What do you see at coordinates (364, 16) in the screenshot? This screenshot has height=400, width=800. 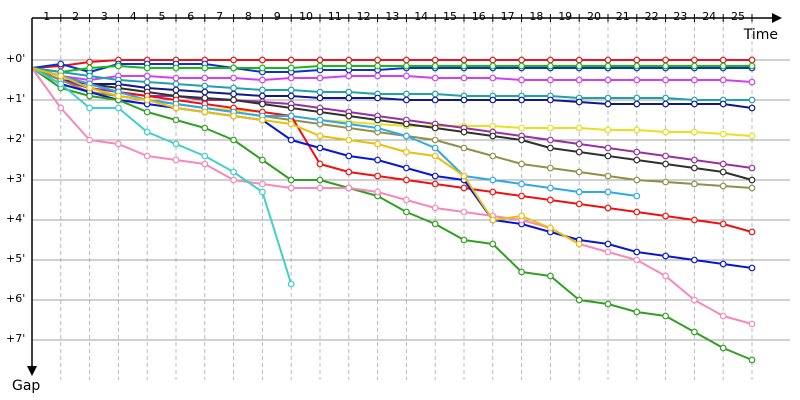 I see `x-tick-label: 12` at bounding box center [364, 16].